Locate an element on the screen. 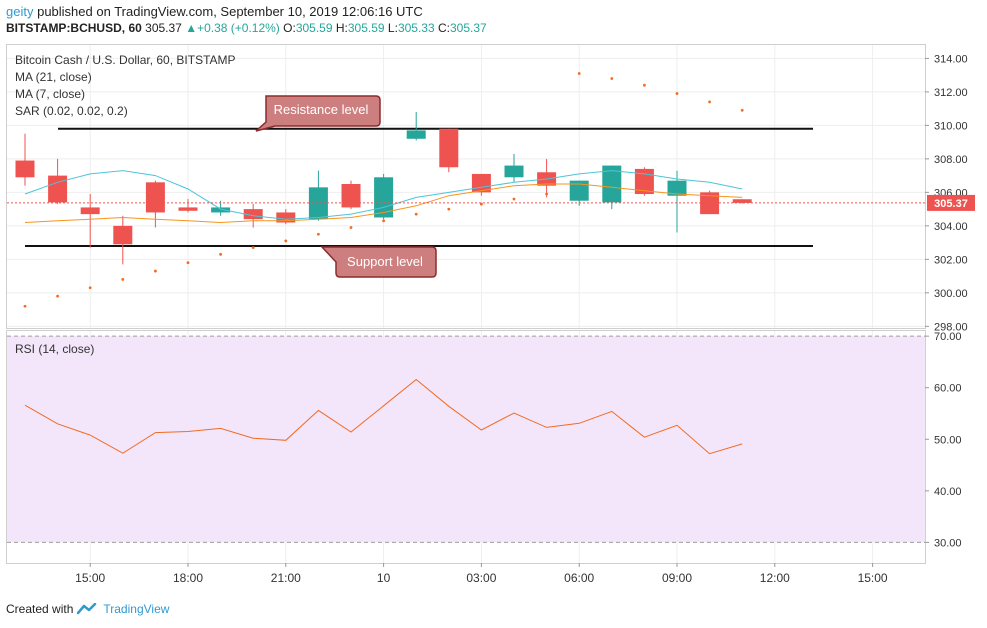 This screenshot has height=628, width=987. y-tick-label: 310.00 is located at coordinates (951, 126).